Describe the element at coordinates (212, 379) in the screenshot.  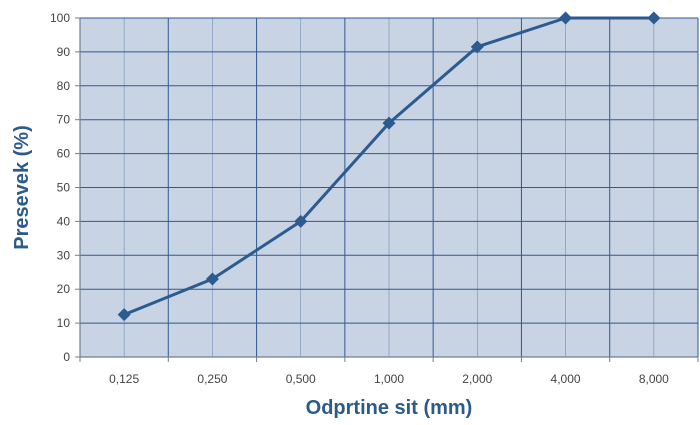
I see `x-tick-label: 0,250` at that location.